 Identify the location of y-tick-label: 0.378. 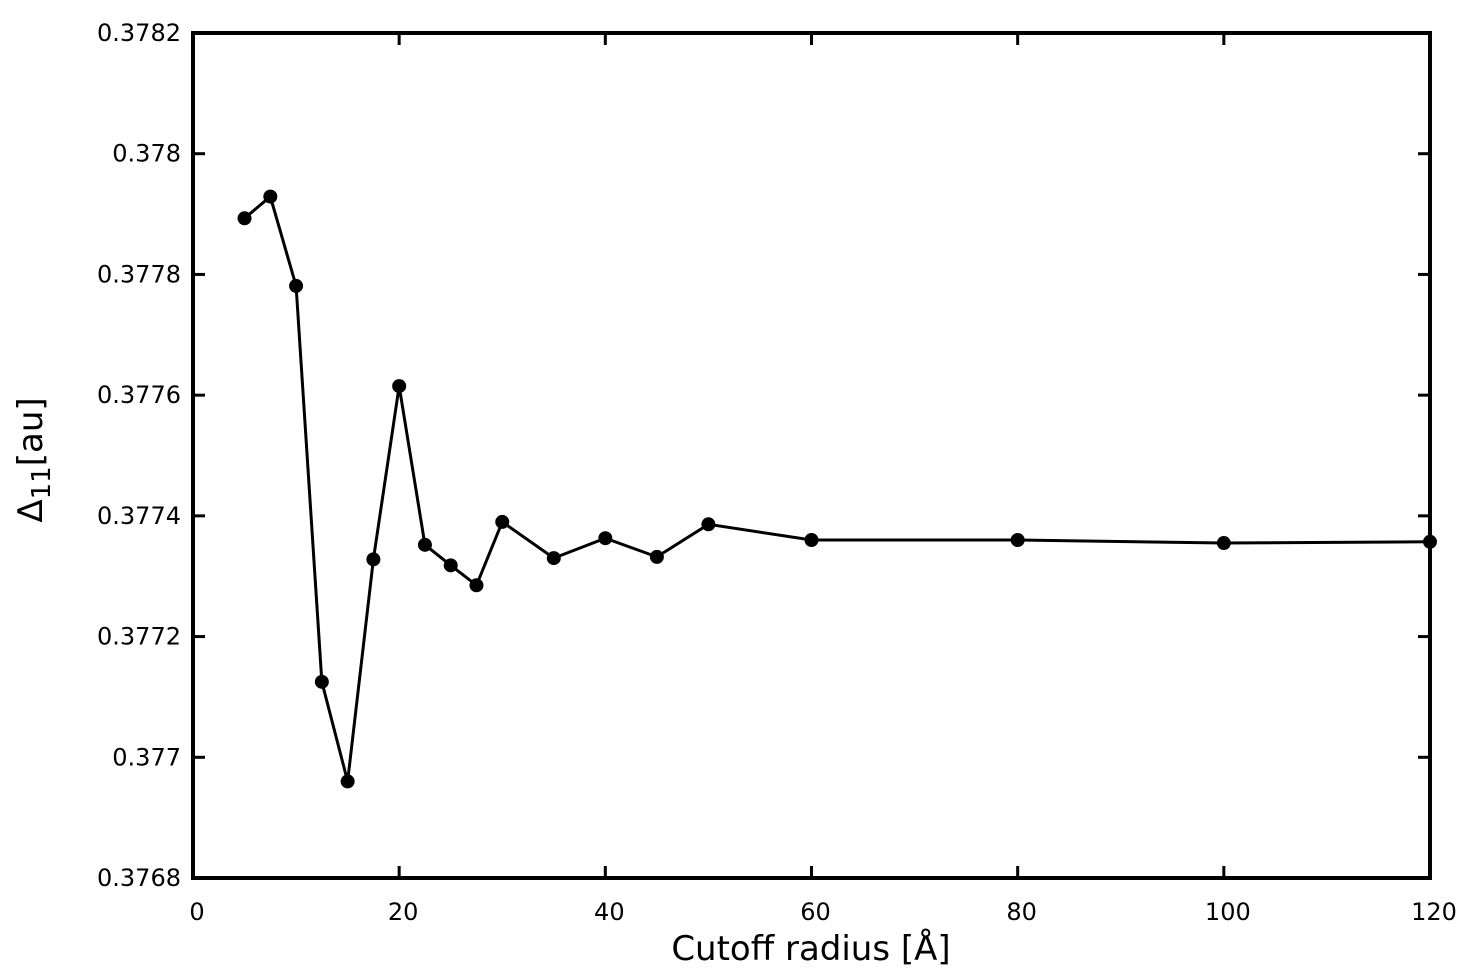
(146, 154).